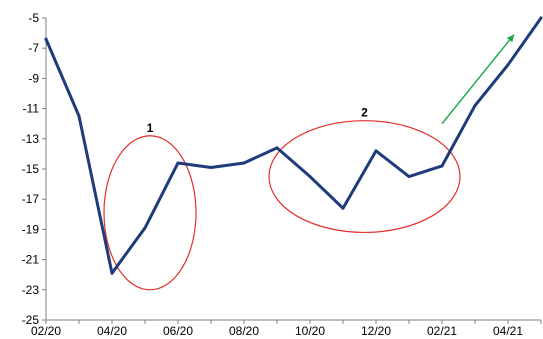 The width and height of the screenshot is (543, 339). What do you see at coordinates (364, 113) in the screenshot?
I see `annotation-label: 2` at bounding box center [364, 113].